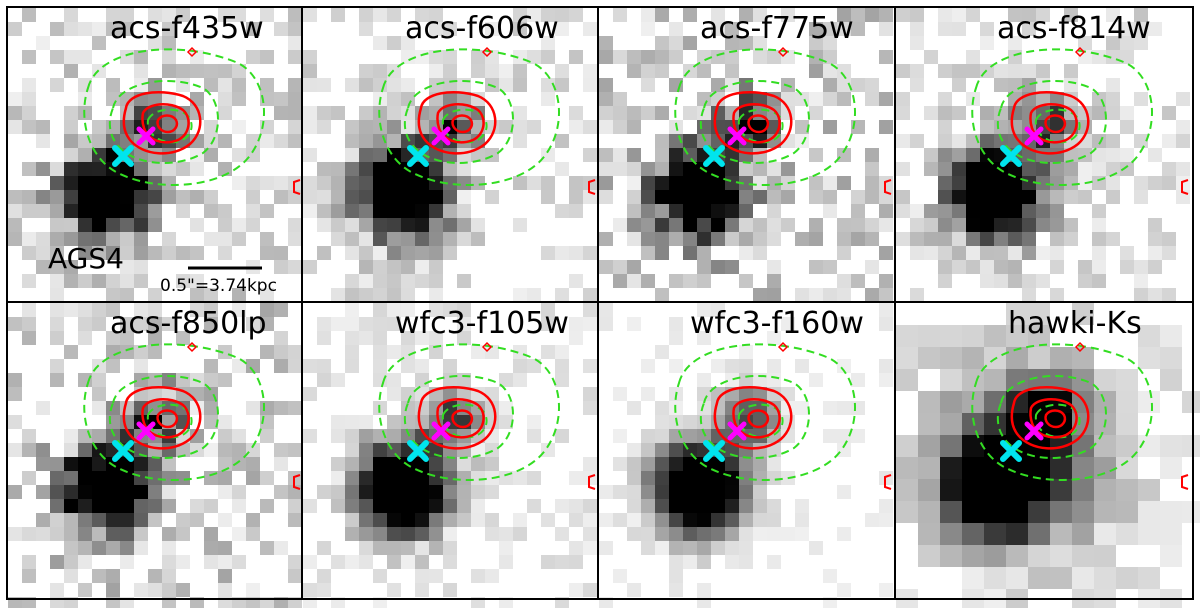 The image size is (1200, 608). What do you see at coordinates (1074, 28) in the screenshot?
I see `panel-title-4: acs-f814w` at bounding box center [1074, 28].